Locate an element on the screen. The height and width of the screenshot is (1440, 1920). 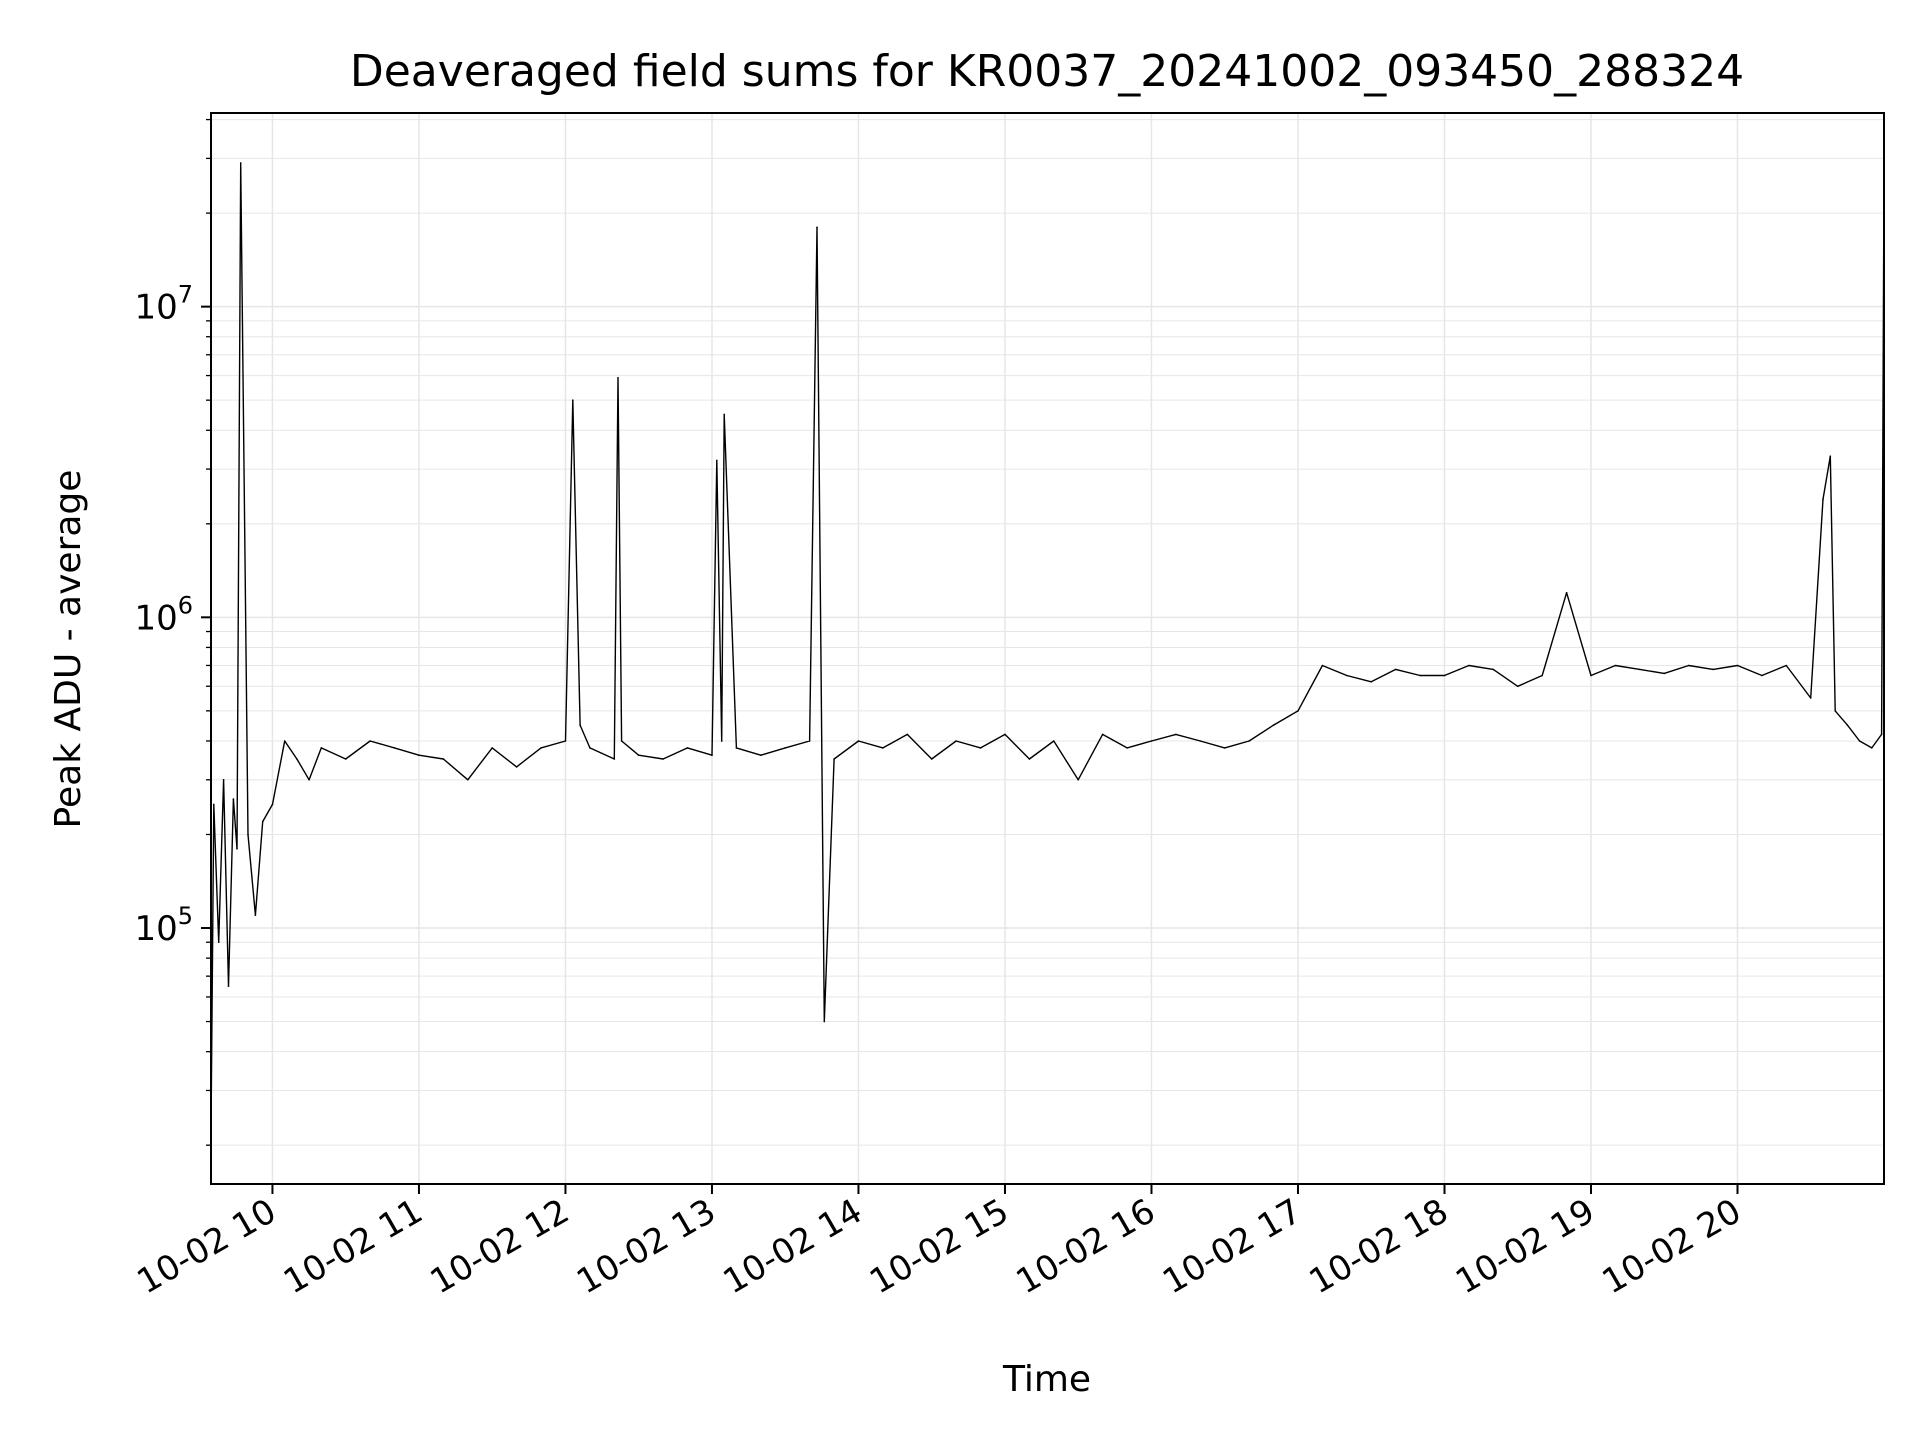
y-axis: 10⁵ 10⁶ 10⁷ is located at coordinates (172, 632).